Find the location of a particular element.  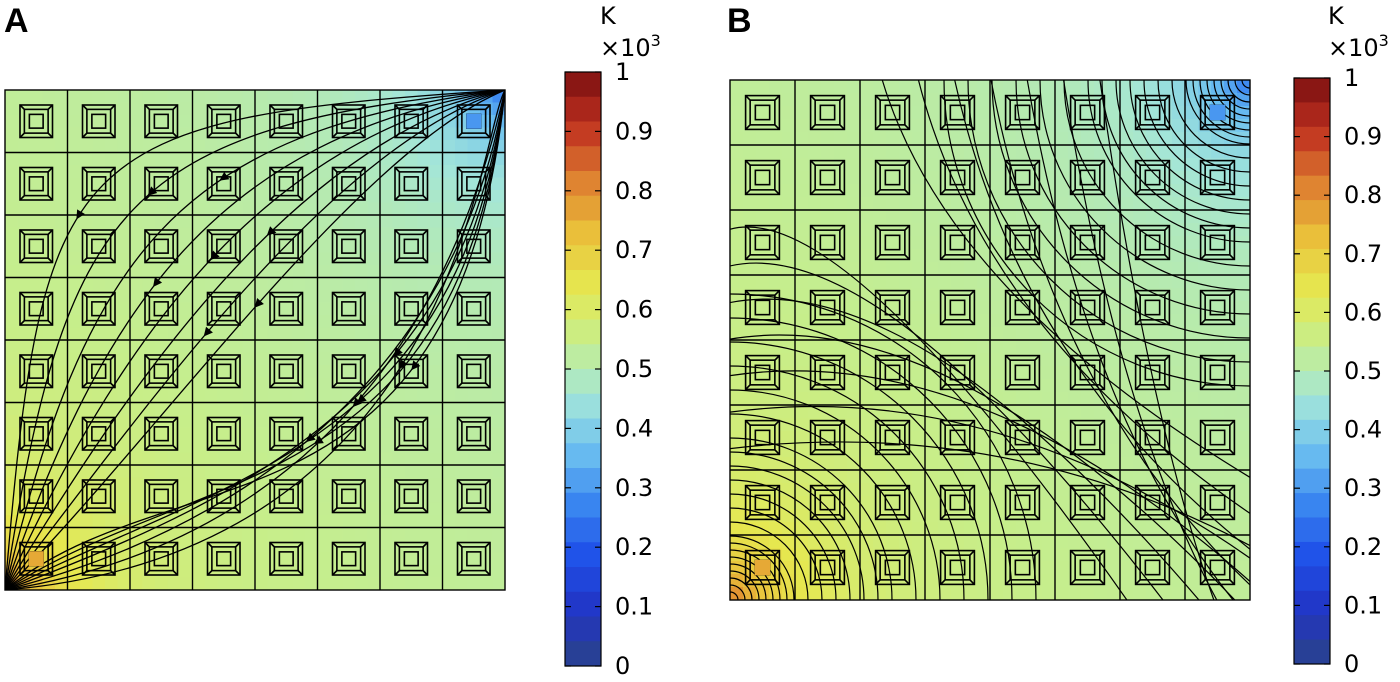

colorbar-tick-label: 0.1 is located at coordinates (1363, 605).